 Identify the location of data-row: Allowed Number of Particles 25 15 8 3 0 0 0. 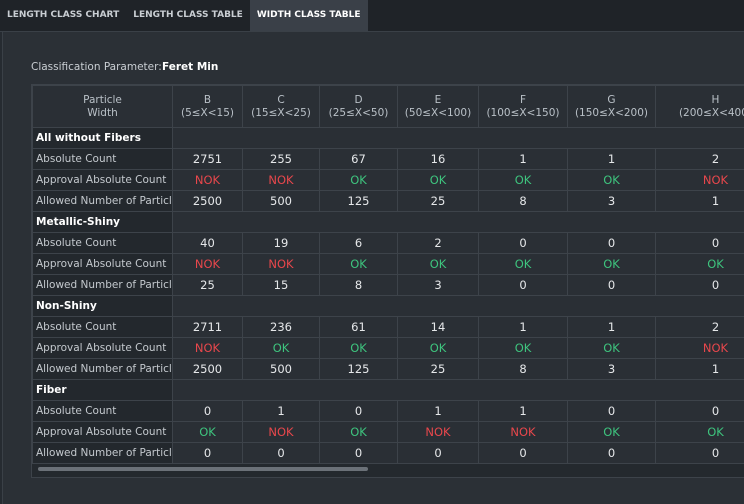
(388, 285).